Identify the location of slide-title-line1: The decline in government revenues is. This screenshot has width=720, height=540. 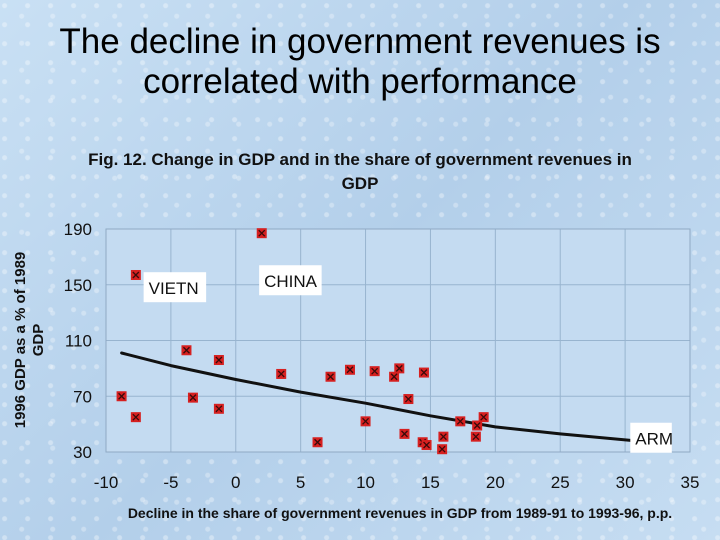
(360, 41).